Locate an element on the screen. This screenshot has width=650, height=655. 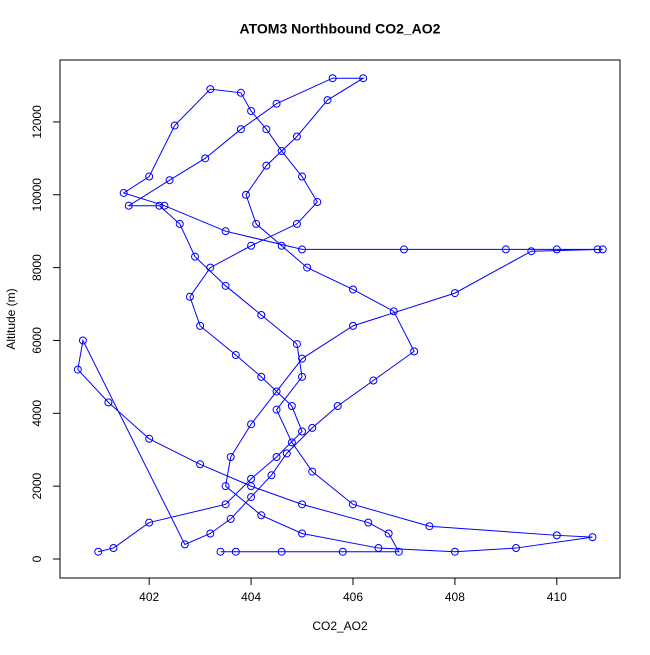
y-tick-label: 4000 is located at coordinates (37, 413).